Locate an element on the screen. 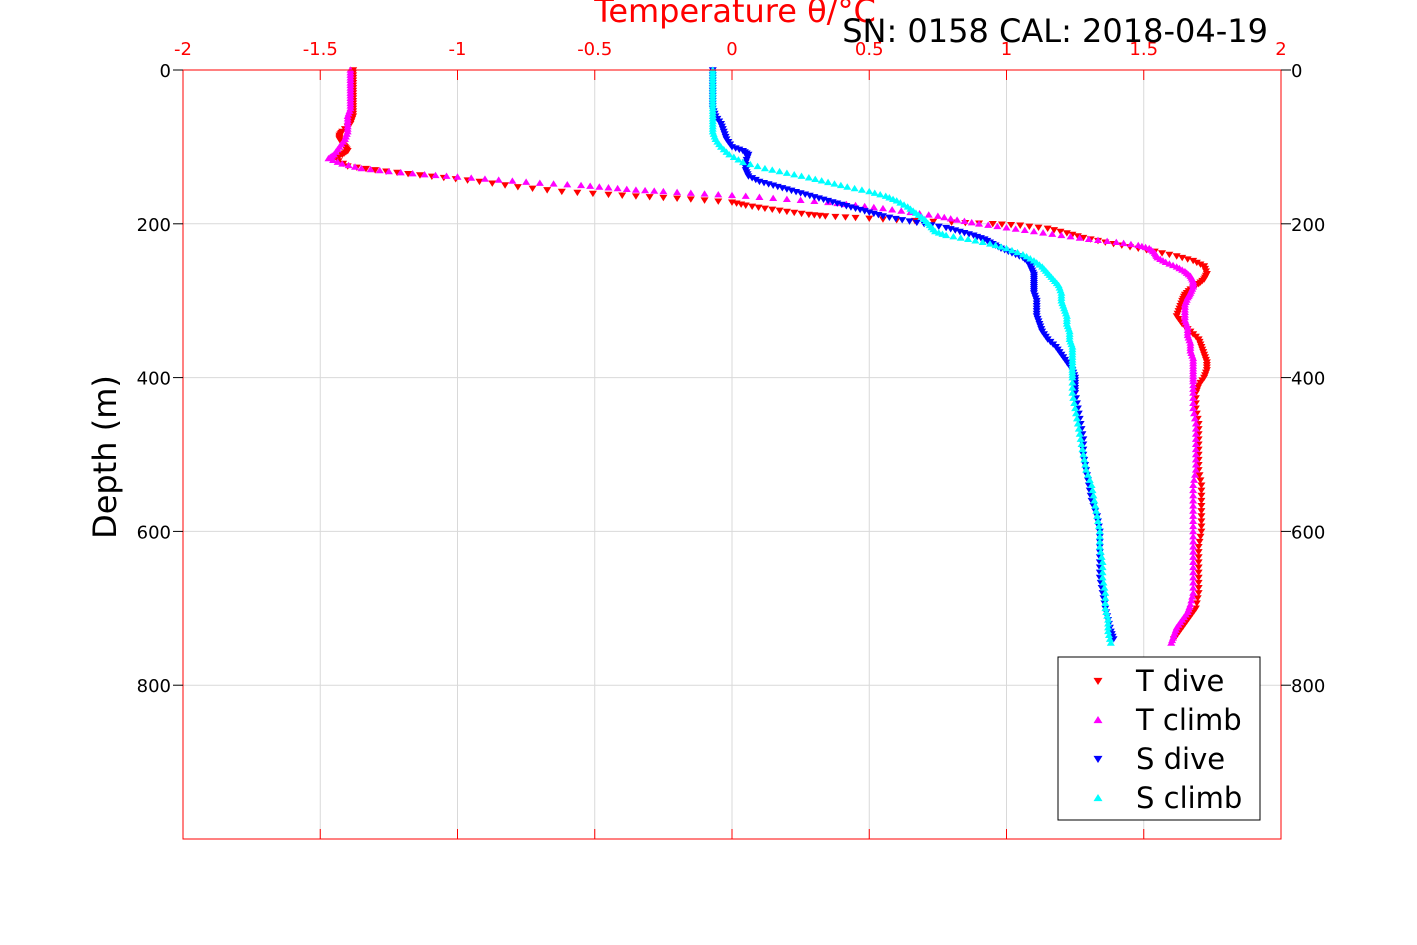  y-tick-label-right: 600 is located at coordinates (1308, 532).